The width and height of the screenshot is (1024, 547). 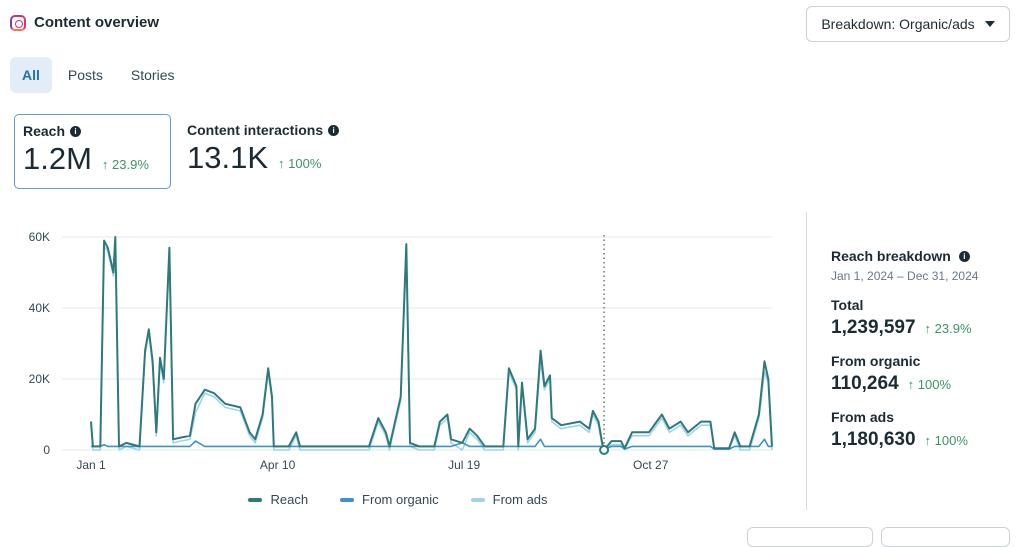 What do you see at coordinates (228, 157) in the screenshot?
I see `metric-value: 13.1K` at bounding box center [228, 157].